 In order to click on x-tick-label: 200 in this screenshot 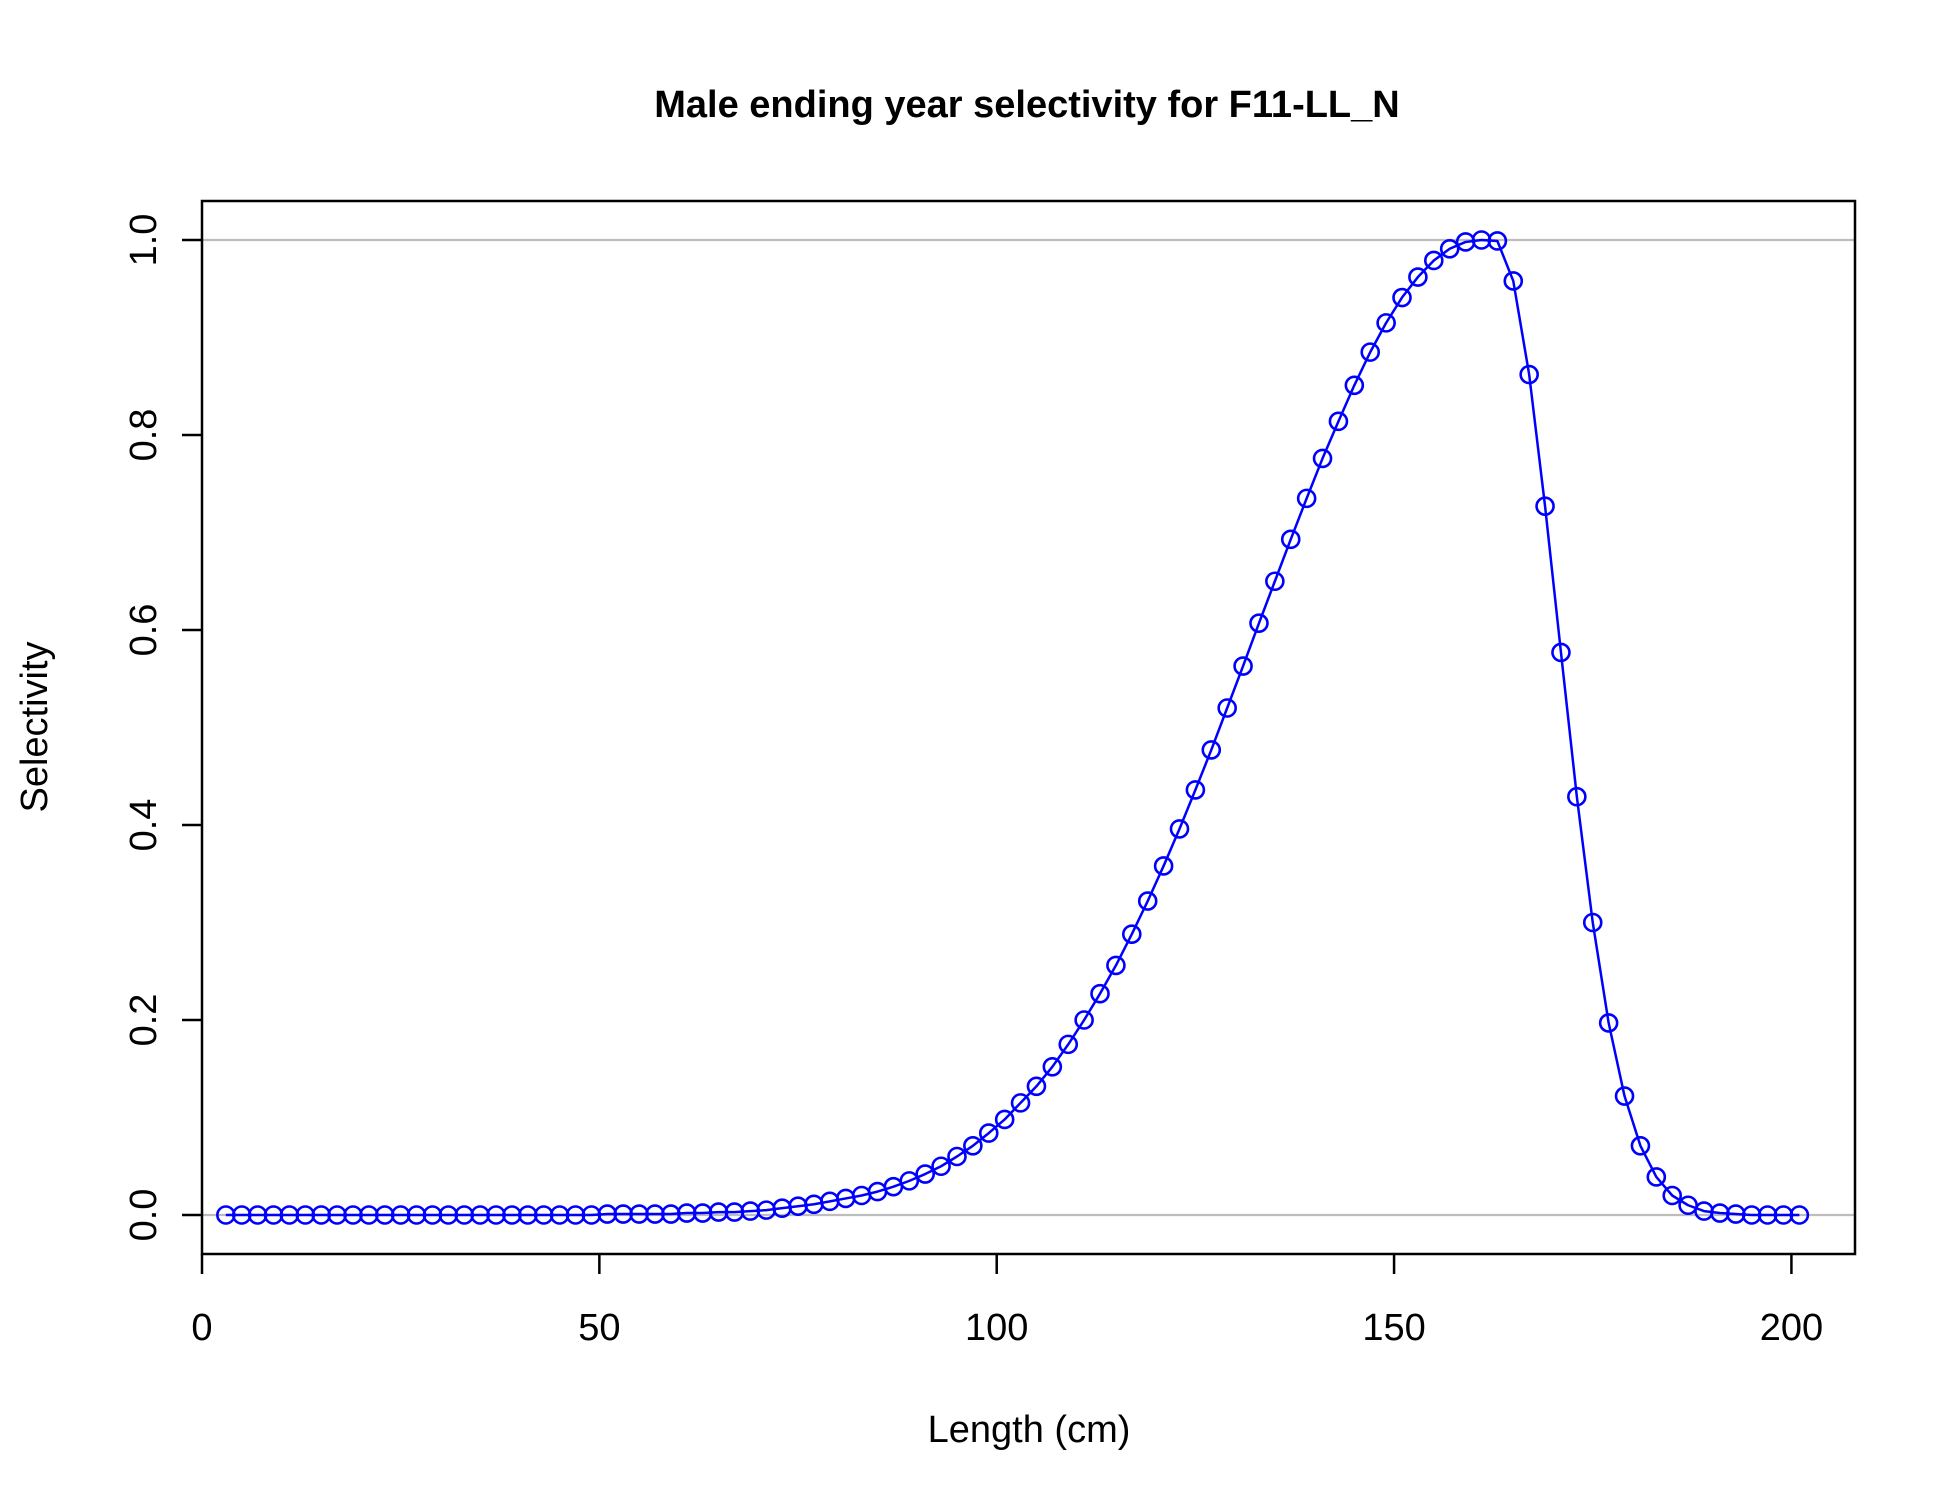, I will do `click(1791, 1328)`.